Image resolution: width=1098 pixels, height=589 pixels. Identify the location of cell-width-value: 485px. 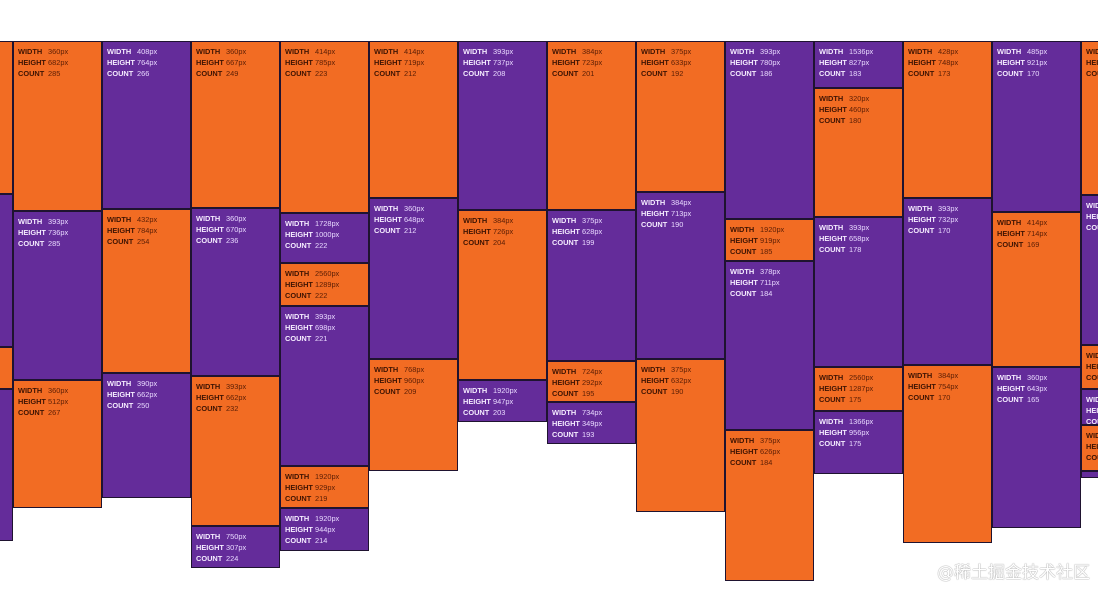
(1037, 51).